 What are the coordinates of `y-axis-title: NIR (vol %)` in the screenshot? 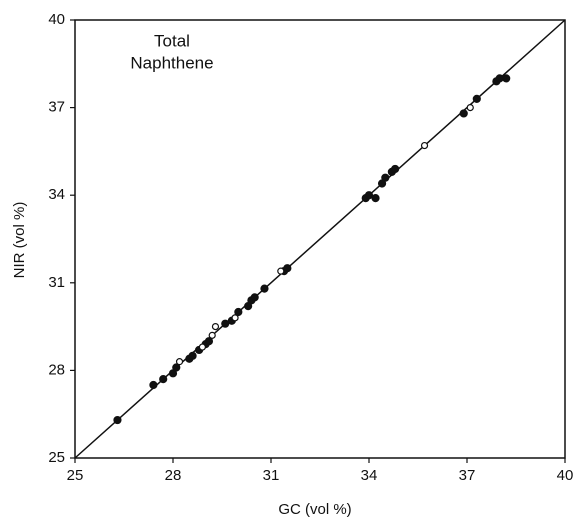 It's located at (19, 240).